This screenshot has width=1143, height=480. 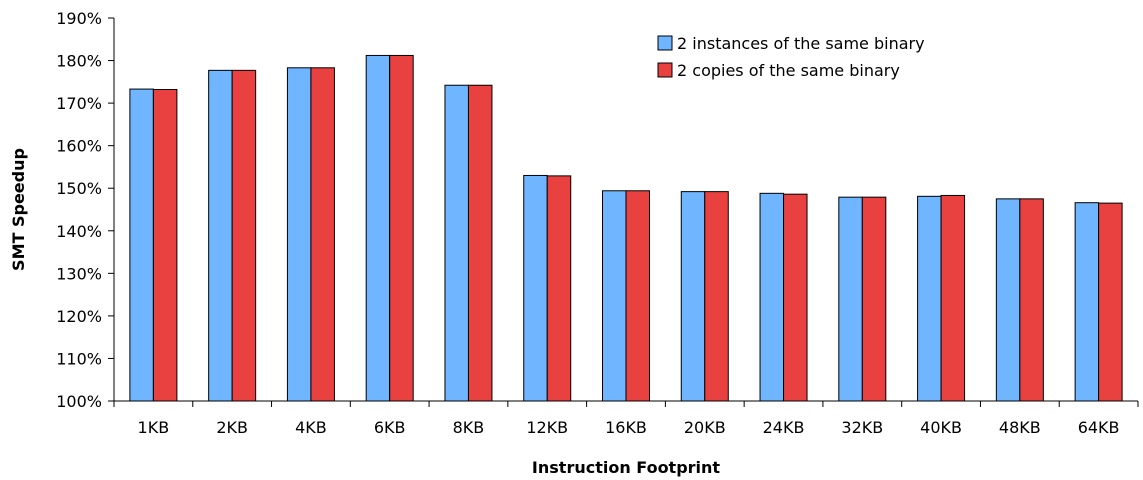 What do you see at coordinates (862, 427) in the screenshot?
I see `x-tick-label: 32KB` at bounding box center [862, 427].